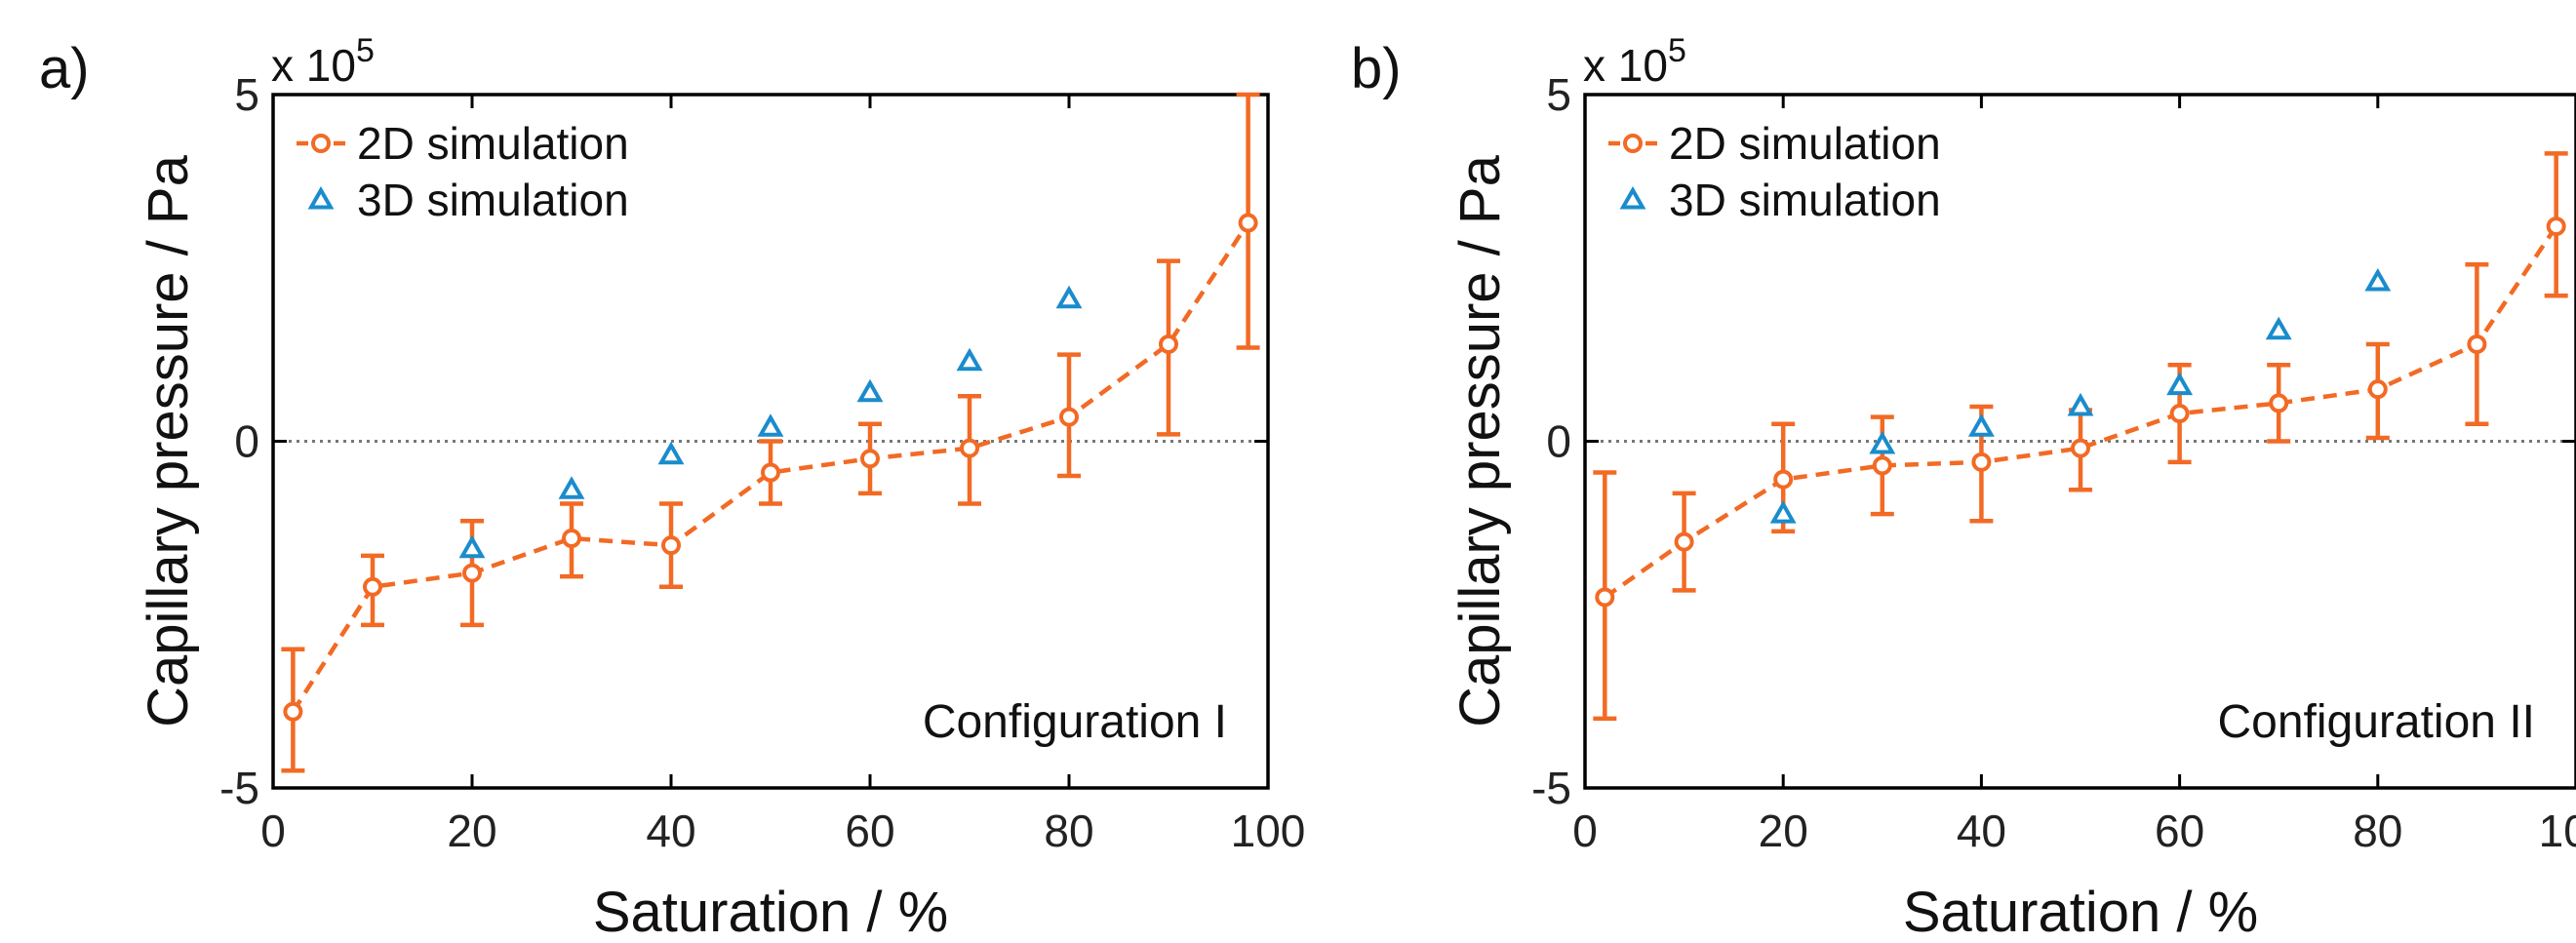  What do you see at coordinates (2376, 722) in the screenshot?
I see `configuration-annotation: Configuration II` at bounding box center [2376, 722].